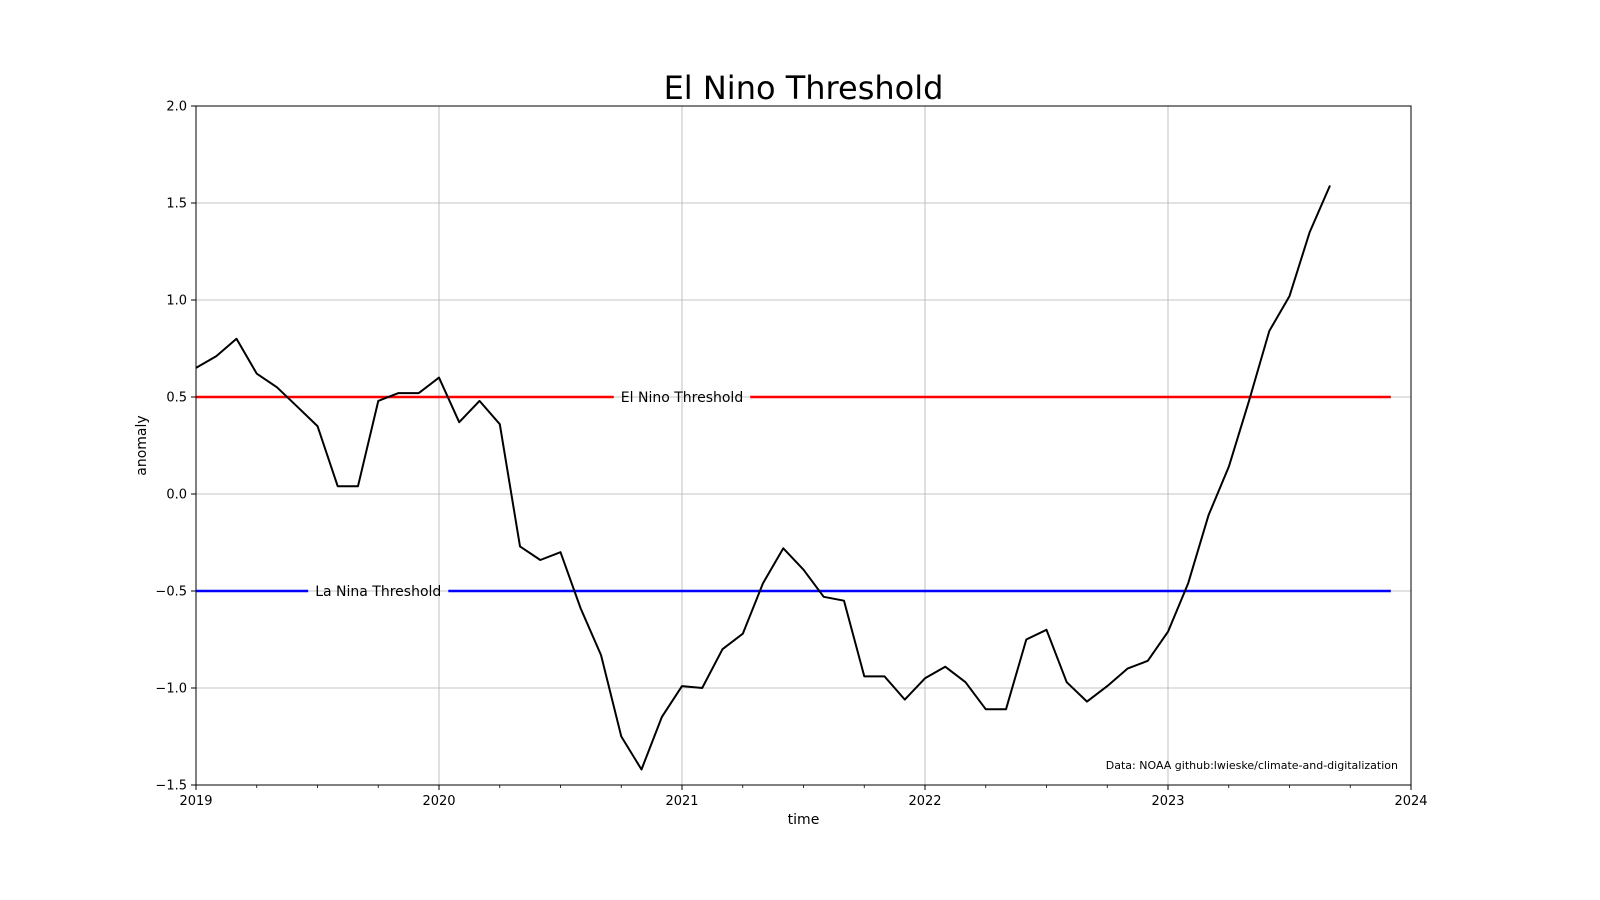  I want to click on y-axis-label: anomaly, so click(142, 445).